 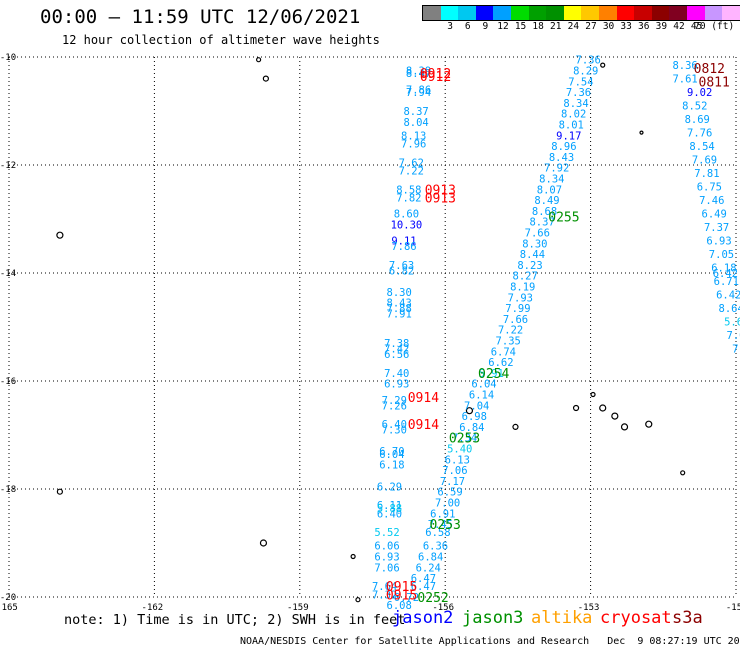 I want to click on swh-value: 8.29, so click(x=585, y=72).